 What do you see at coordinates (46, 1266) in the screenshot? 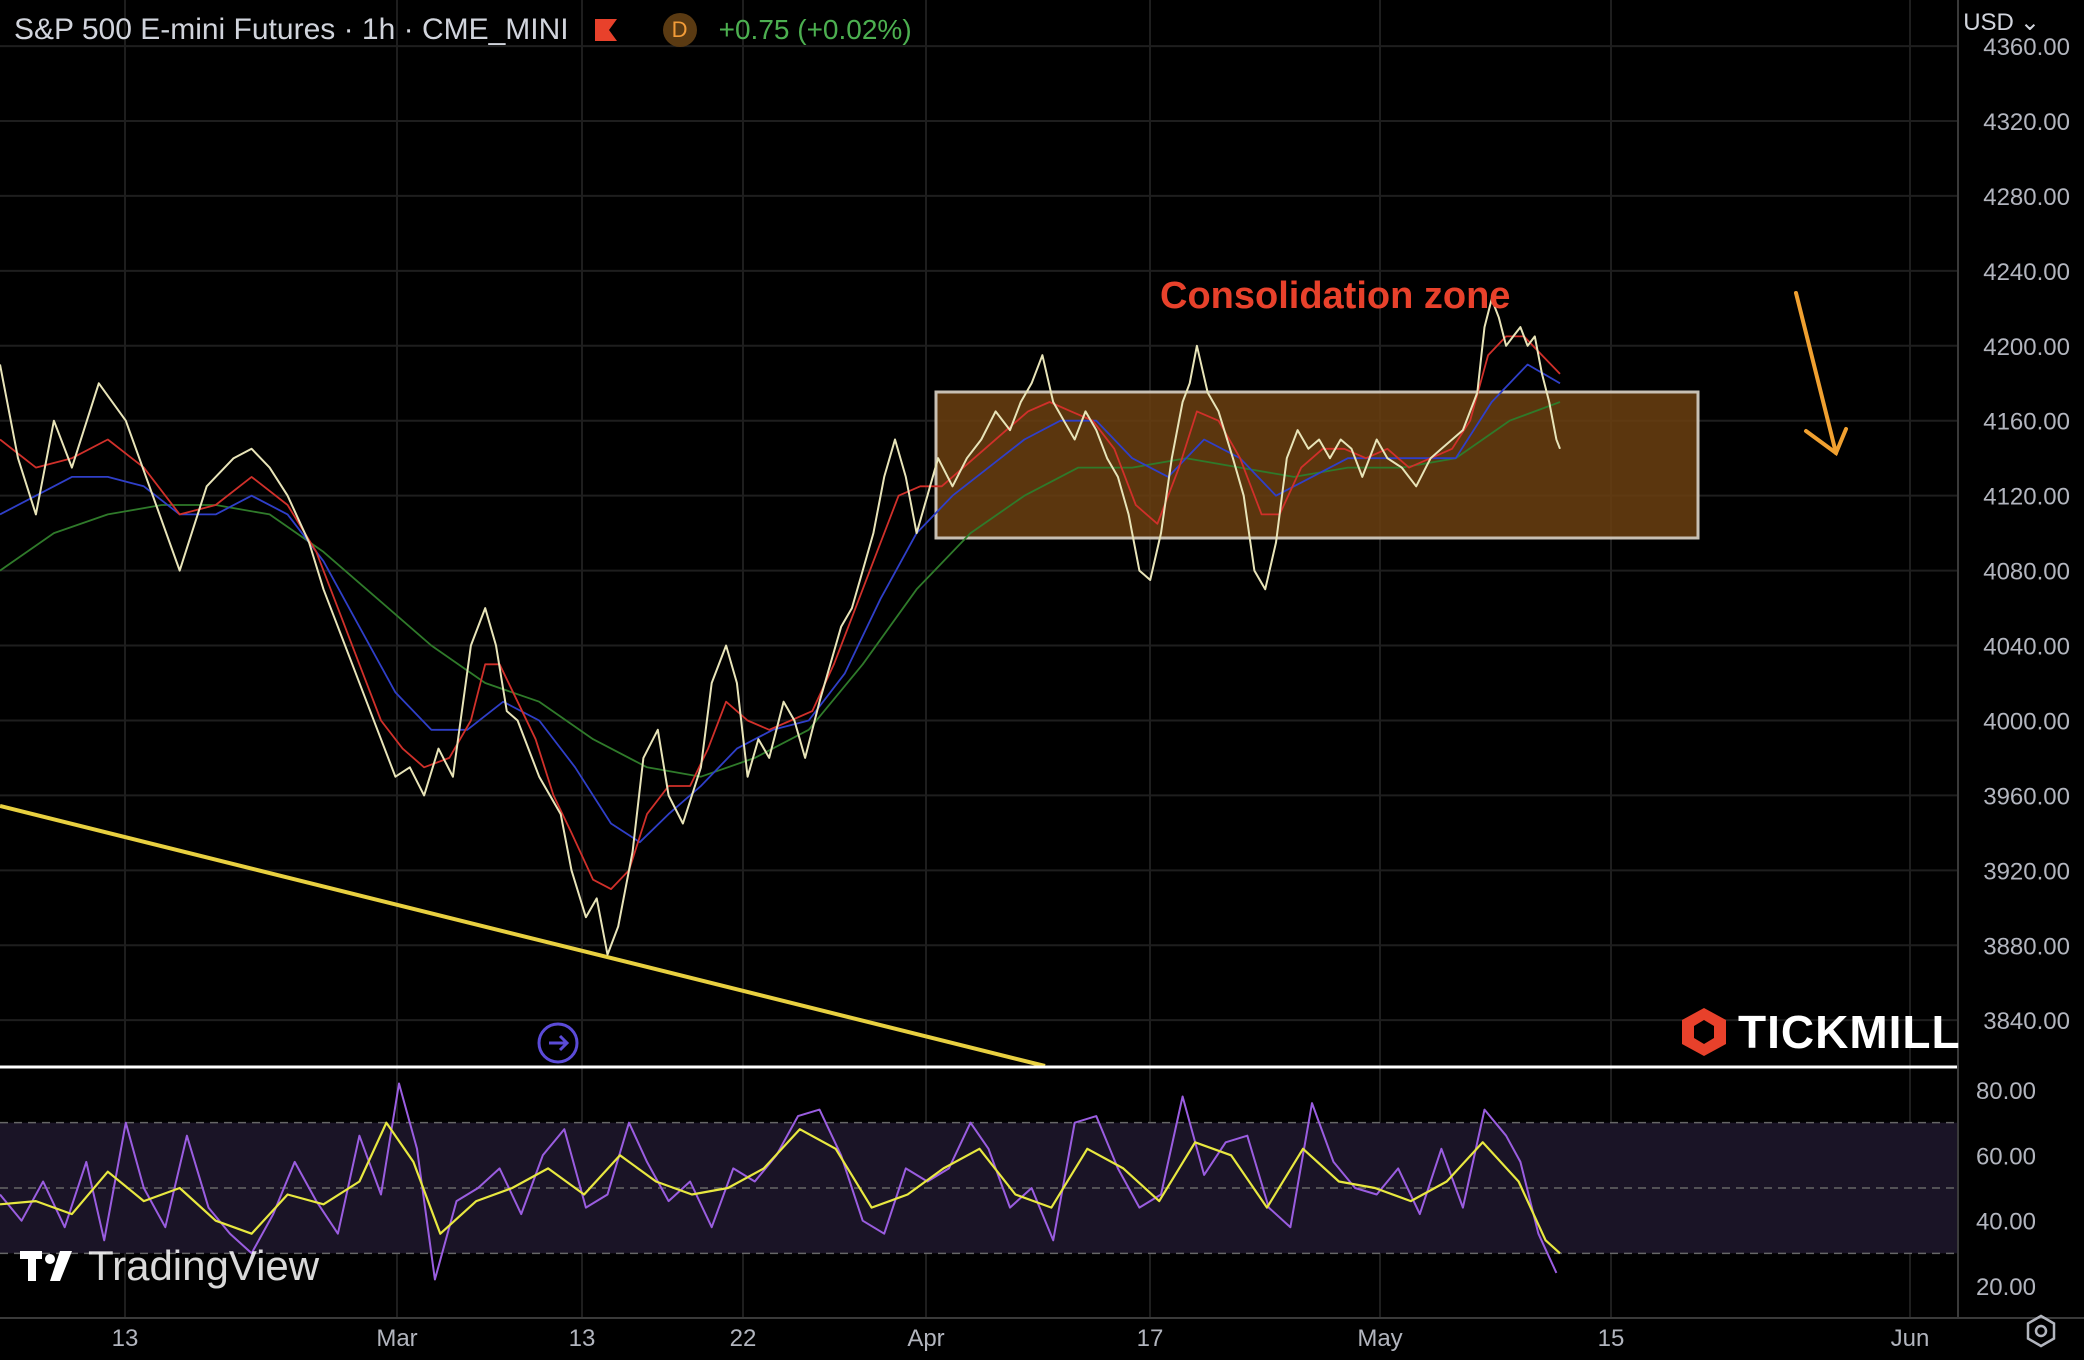
I see `tradingview-icon` at bounding box center [46, 1266].